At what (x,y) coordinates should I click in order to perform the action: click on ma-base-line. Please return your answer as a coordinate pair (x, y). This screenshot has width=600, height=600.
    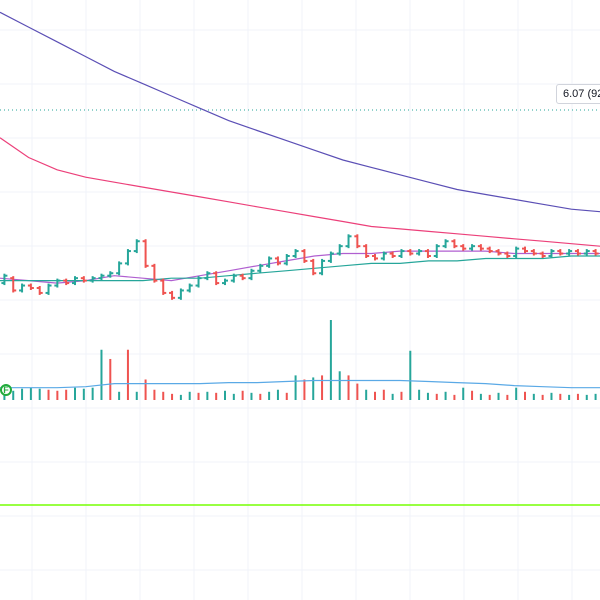
    Looking at the image, I should click on (300, 268).